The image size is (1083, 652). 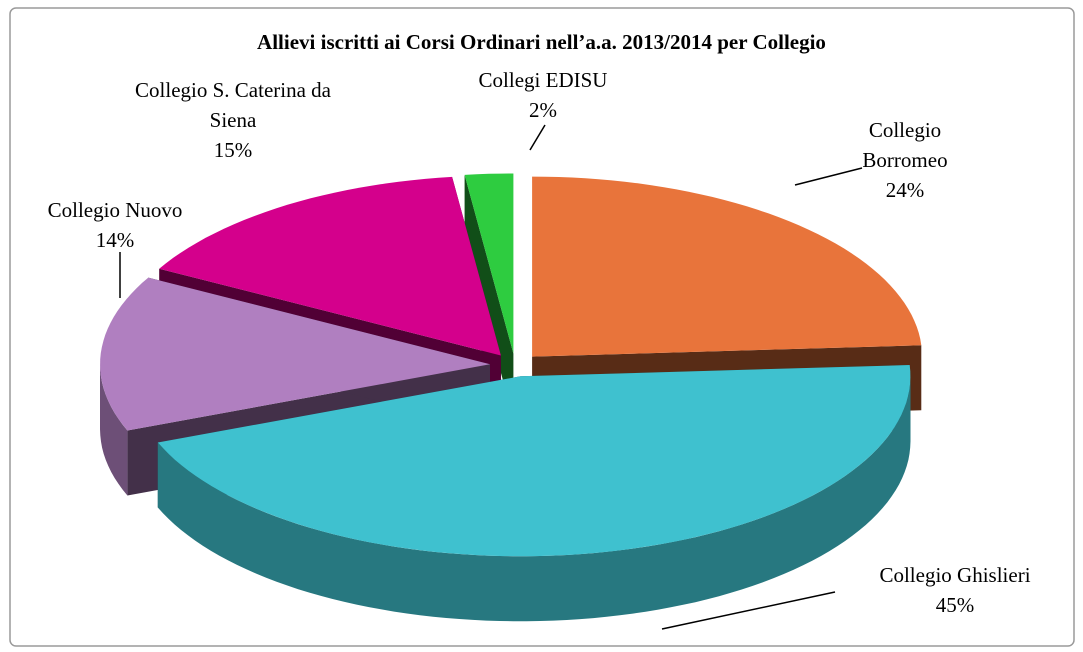 What do you see at coordinates (543, 95) in the screenshot?
I see `slice-label: Collegi EDISU 2%` at bounding box center [543, 95].